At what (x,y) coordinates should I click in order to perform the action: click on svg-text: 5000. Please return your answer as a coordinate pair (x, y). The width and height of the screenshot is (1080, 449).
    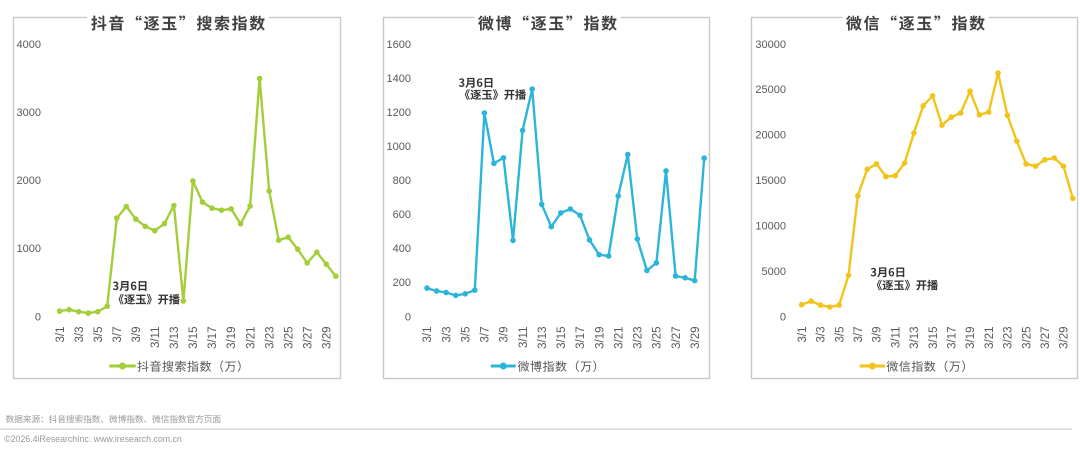
    Looking at the image, I should click on (774, 272).